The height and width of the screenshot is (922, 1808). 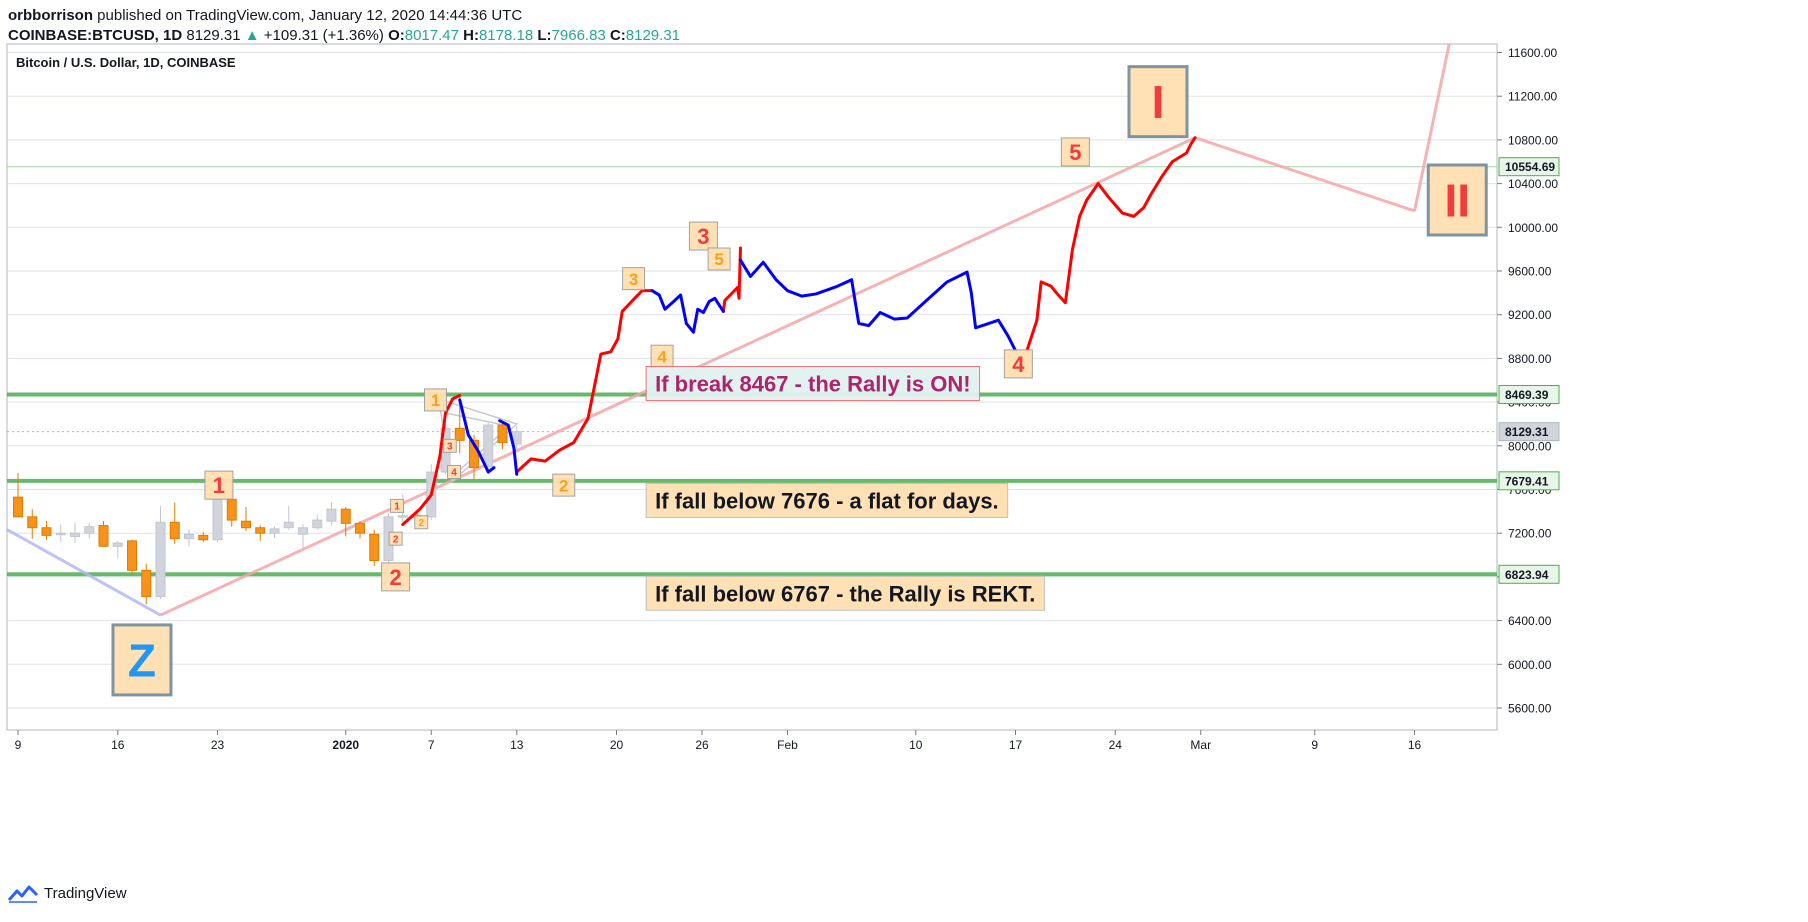 I want to click on x-tick-label: Feb, so click(x=787, y=745).